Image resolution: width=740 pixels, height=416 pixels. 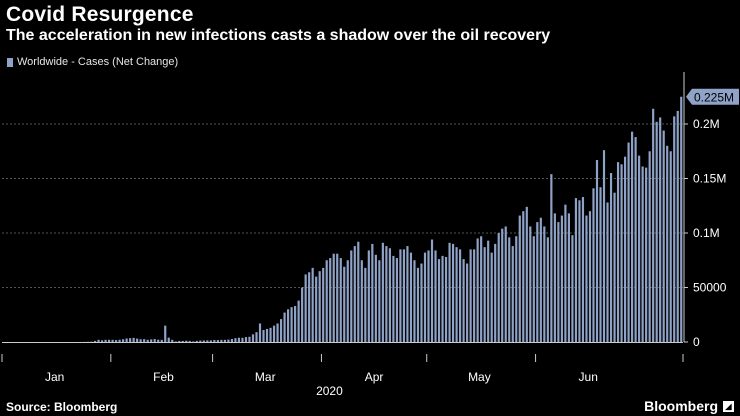 I want to click on y-tick-label: 0.2M, so click(x=706, y=124).